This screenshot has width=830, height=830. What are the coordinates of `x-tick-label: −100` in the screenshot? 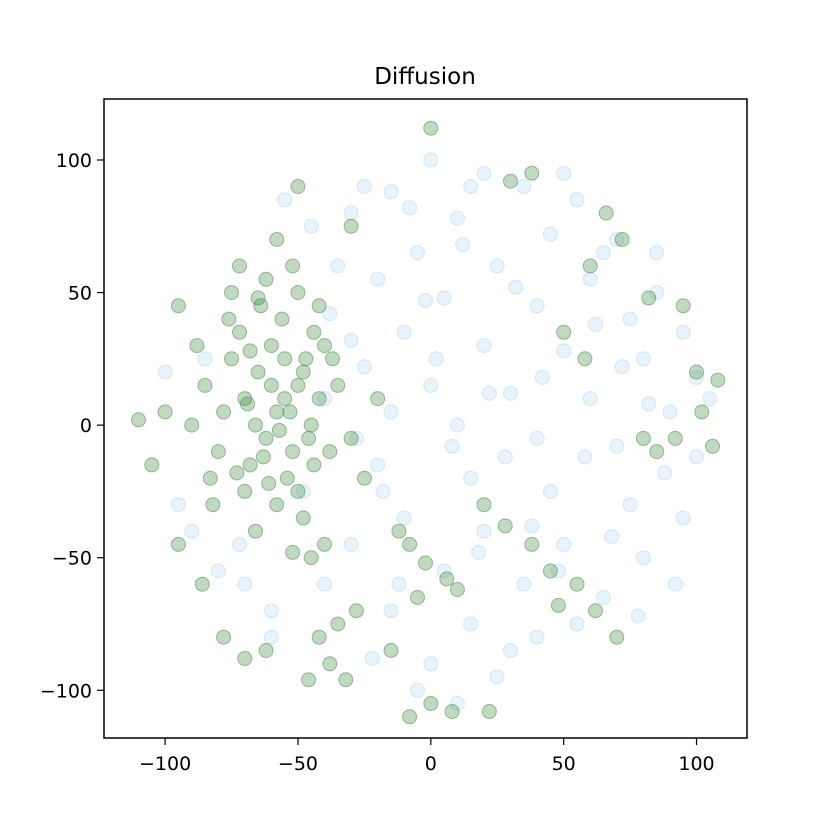 It's located at (165, 764).